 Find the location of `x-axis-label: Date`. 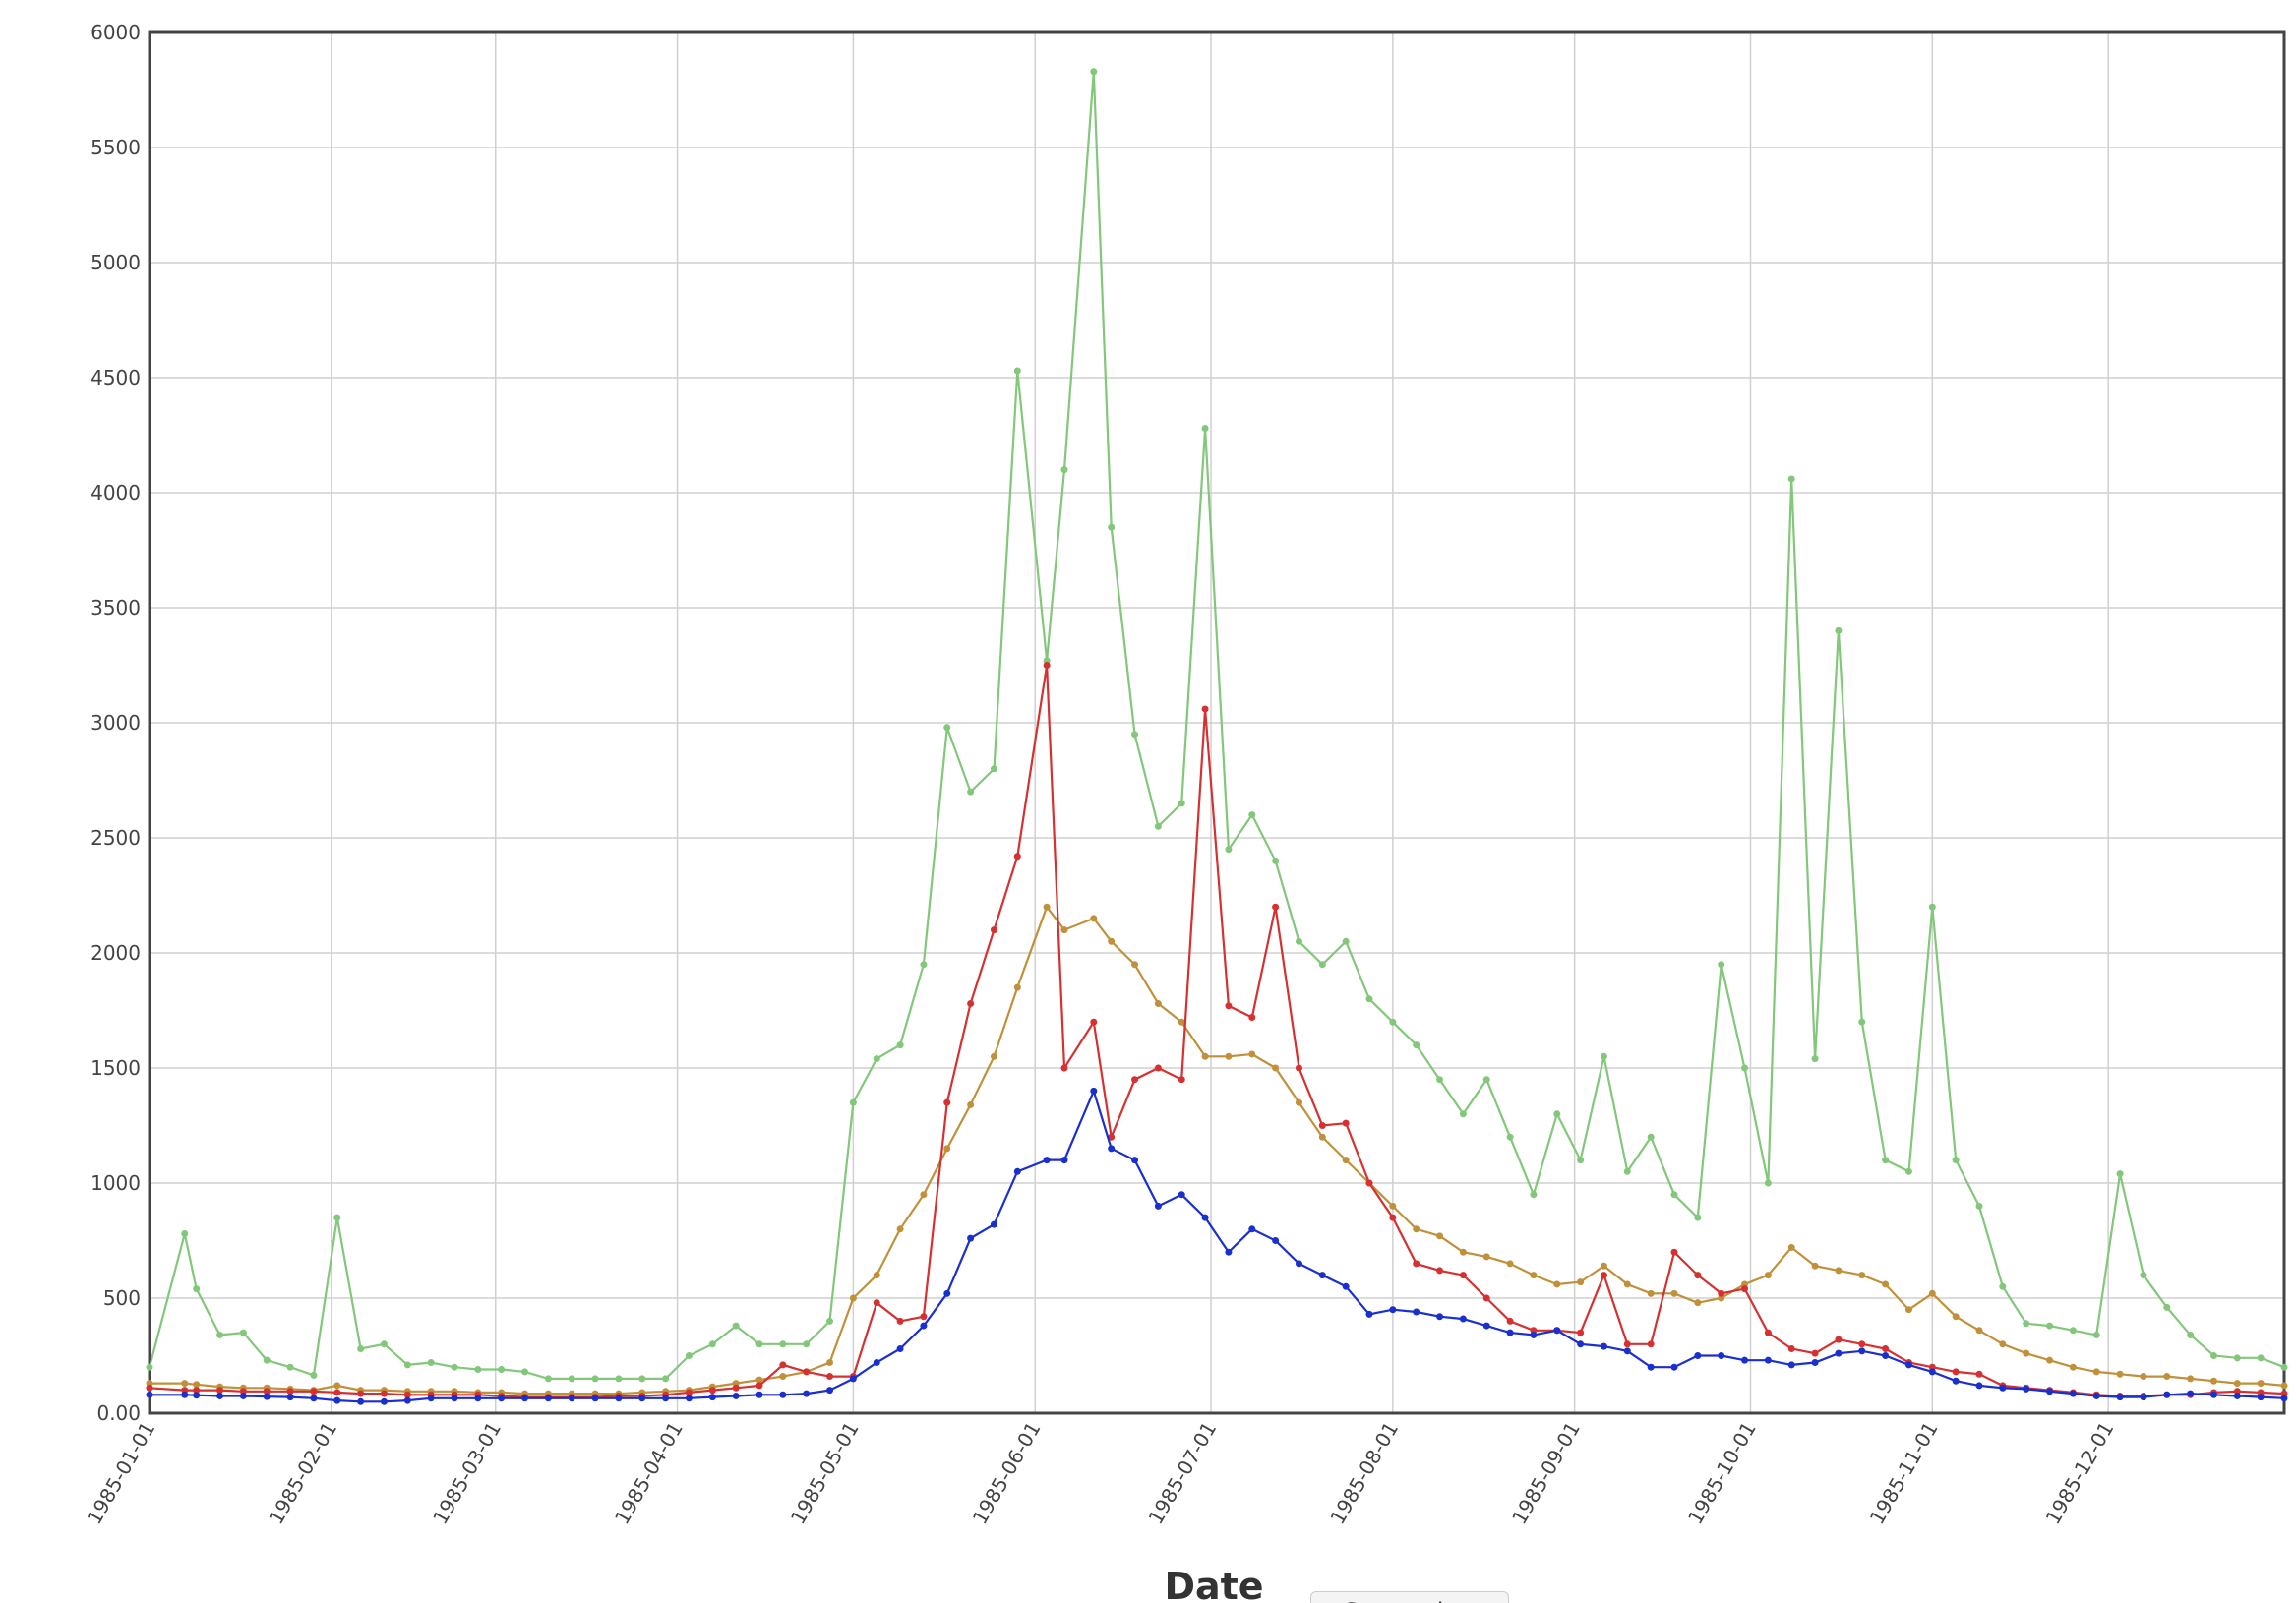

x-axis-label: Date is located at coordinates (1213, 1584).